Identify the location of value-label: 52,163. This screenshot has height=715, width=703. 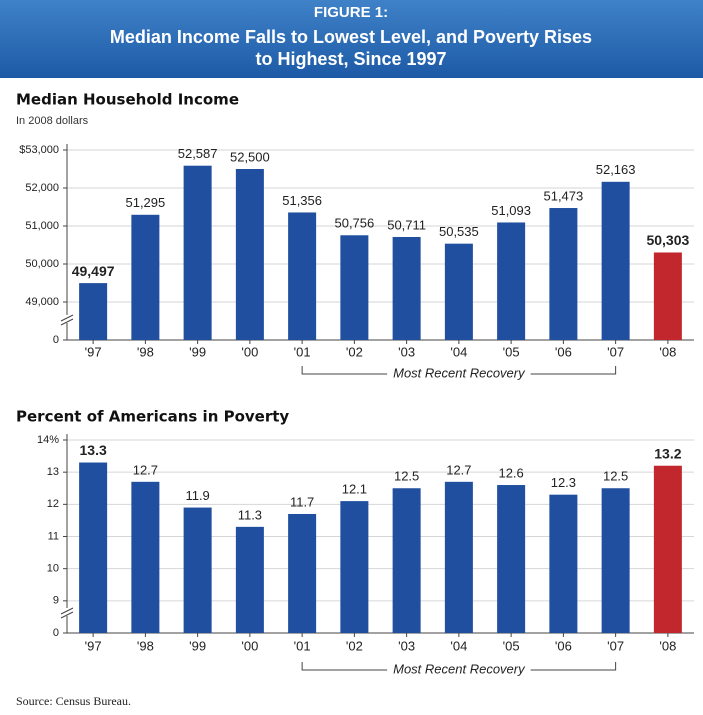
(616, 169).